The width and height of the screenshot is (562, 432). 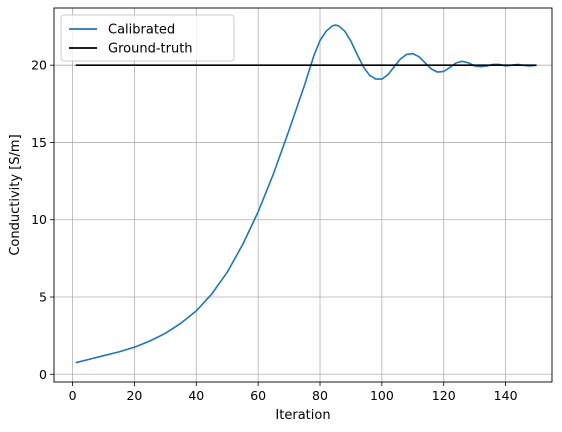 What do you see at coordinates (39, 142) in the screenshot?
I see `y-tick-label: 15` at bounding box center [39, 142].